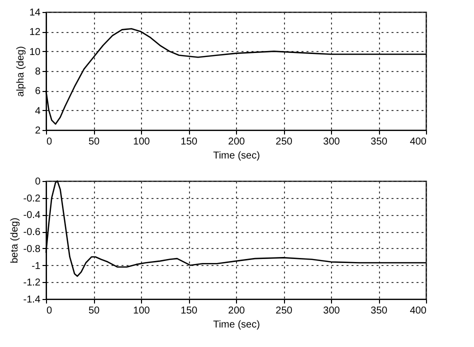  What do you see at coordinates (32, 198) in the screenshot?
I see `y-tick-label: -0.2` at bounding box center [32, 198].